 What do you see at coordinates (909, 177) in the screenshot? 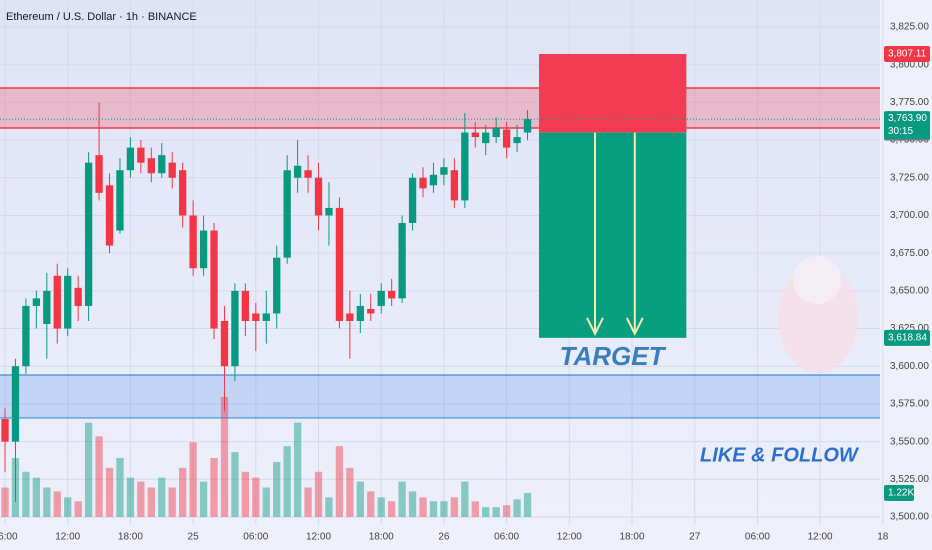
I see `y-tick-label: 3,725.00` at bounding box center [909, 177].